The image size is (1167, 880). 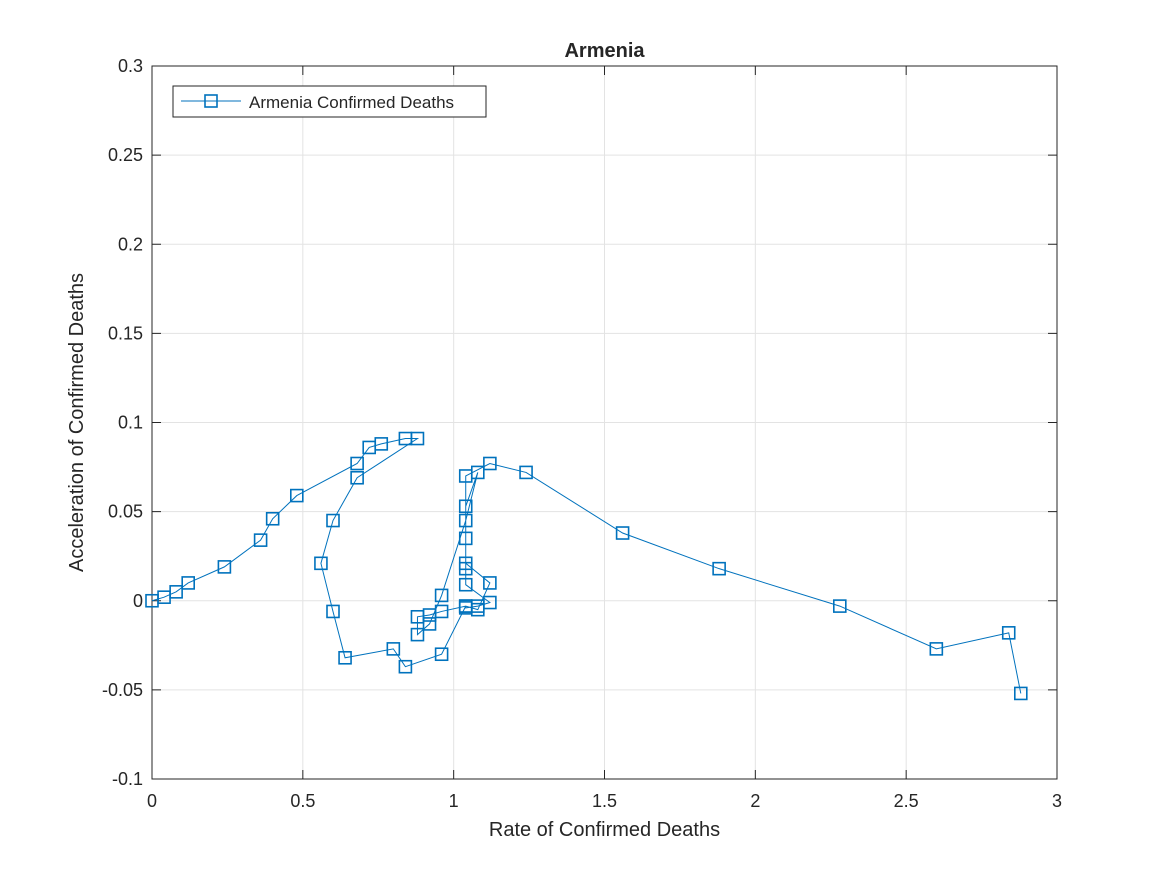 What do you see at coordinates (351, 102) in the screenshot?
I see `legend-label: Armenia Confirmed Deaths` at bounding box center [351, 102].